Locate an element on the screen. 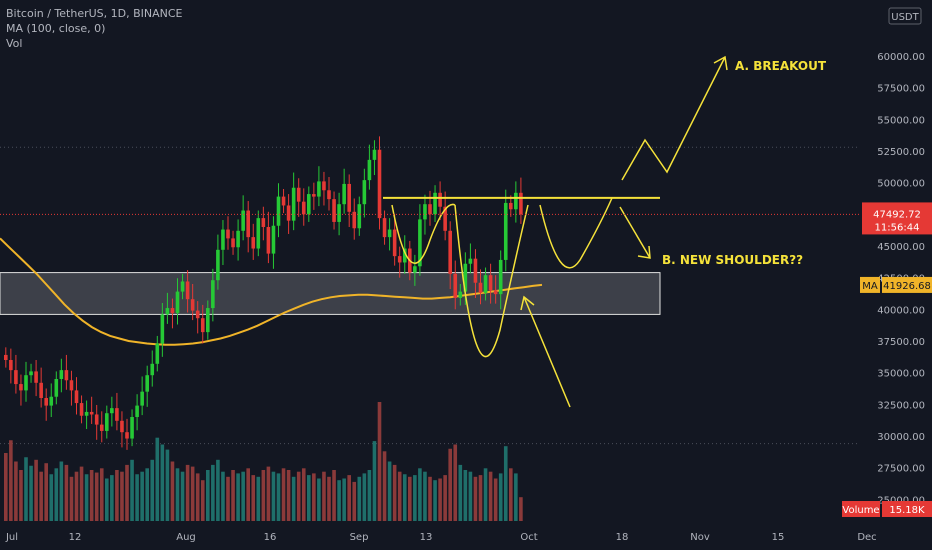 The height and width of the screenshot is (550, 932). support-zone-rectangle is located at coordinates (330, 293).